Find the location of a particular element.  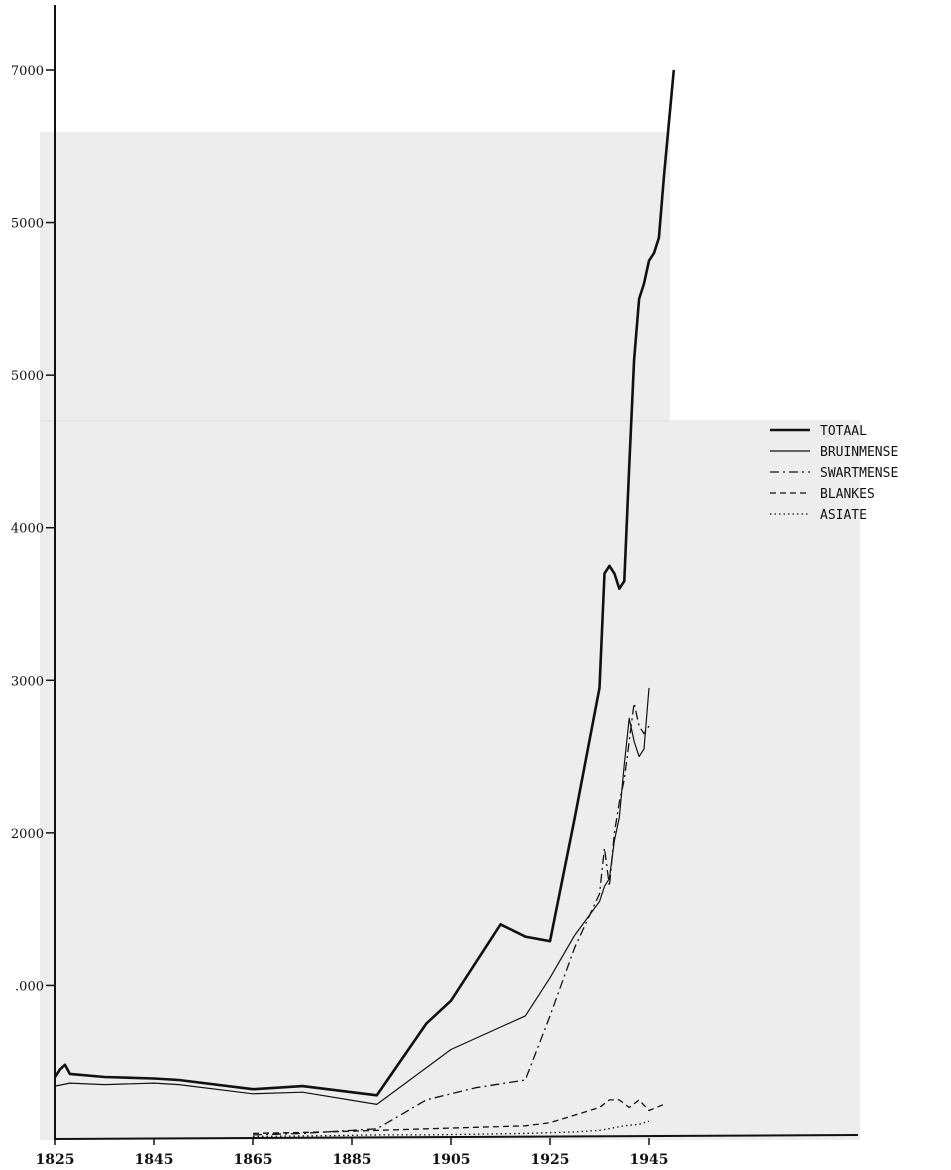

legend-label: SWARTMENSE is located at coordinates (859, 473).